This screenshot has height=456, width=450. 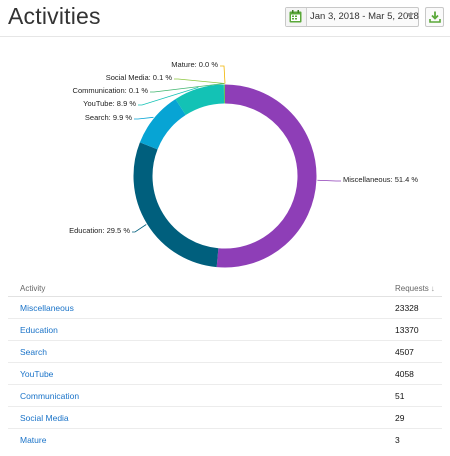 I want to click on activity-link: Miscellaneous, so click(x=47, y=307).